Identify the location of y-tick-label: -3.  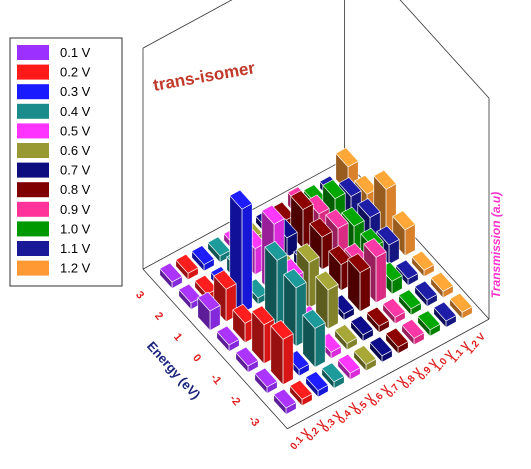
(253, 421).